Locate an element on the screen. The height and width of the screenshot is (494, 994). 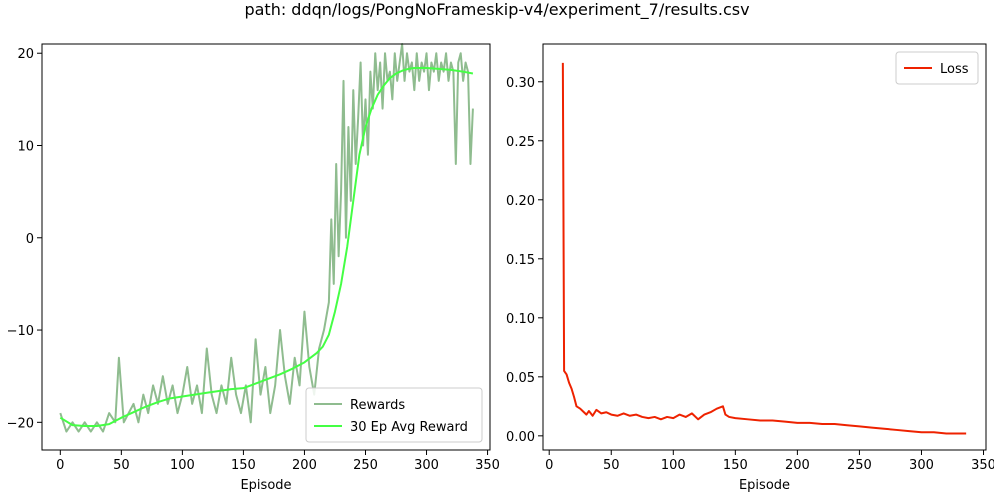
loss-y-tick-label: 0.00 is located at coordinates (520, 437).